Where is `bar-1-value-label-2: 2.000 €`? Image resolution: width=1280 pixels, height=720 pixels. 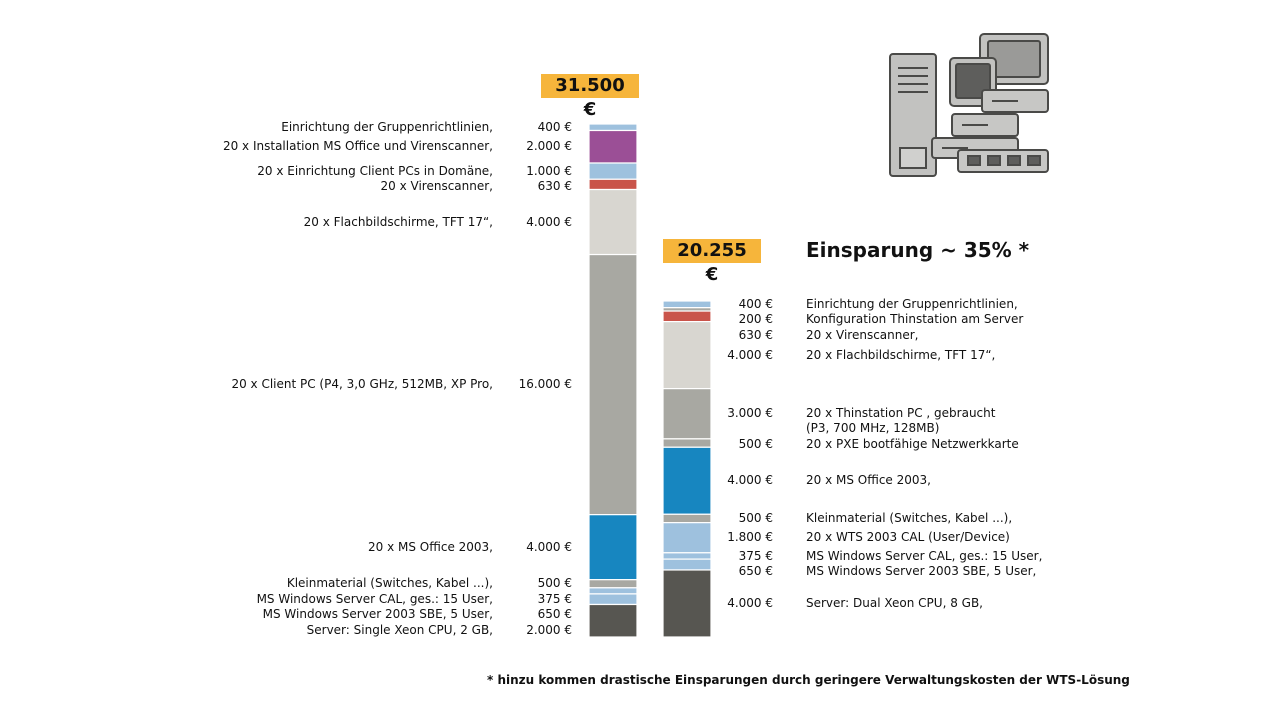
bar-1-value-label-2: 2.000 € is located at coordinates (549, 146).